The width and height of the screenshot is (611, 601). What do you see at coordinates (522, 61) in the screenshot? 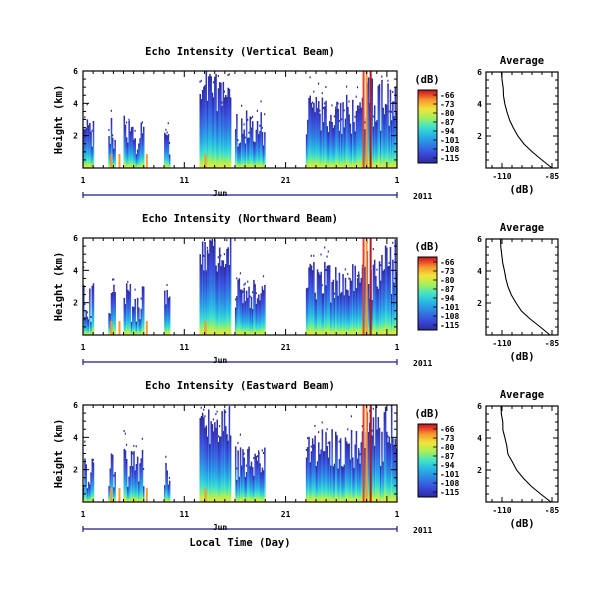
I see `profile-title: Average` at bounding box center [522, 61].